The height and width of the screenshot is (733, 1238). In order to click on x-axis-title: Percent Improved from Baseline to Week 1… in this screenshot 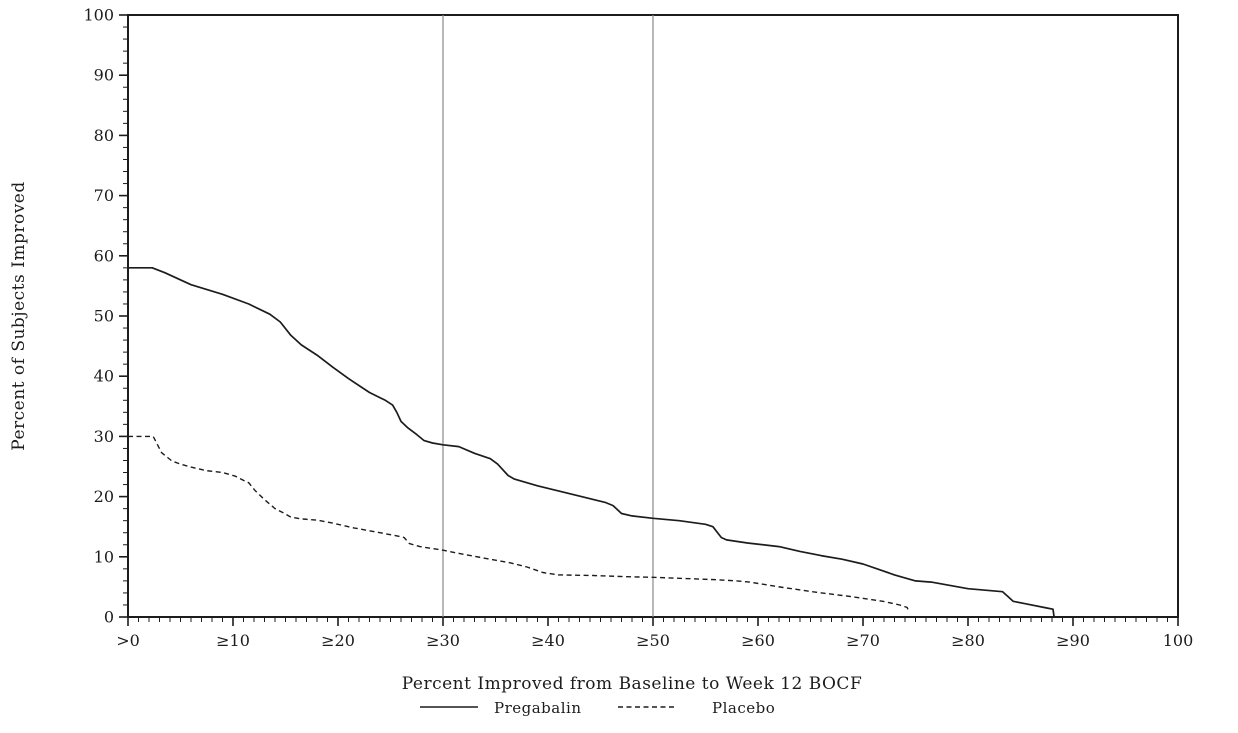, I will do `click(632, 684)`.